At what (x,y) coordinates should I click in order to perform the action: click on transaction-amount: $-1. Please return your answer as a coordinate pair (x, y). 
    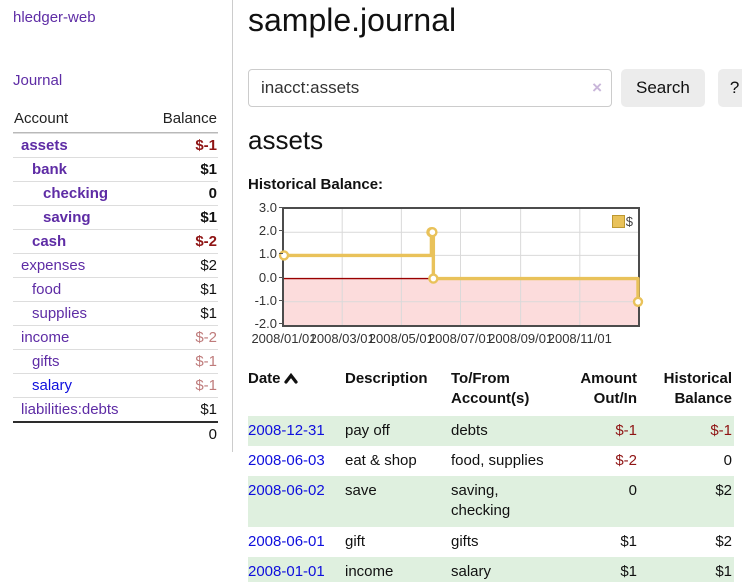
    Looking at the image, I should click on (597, 430).